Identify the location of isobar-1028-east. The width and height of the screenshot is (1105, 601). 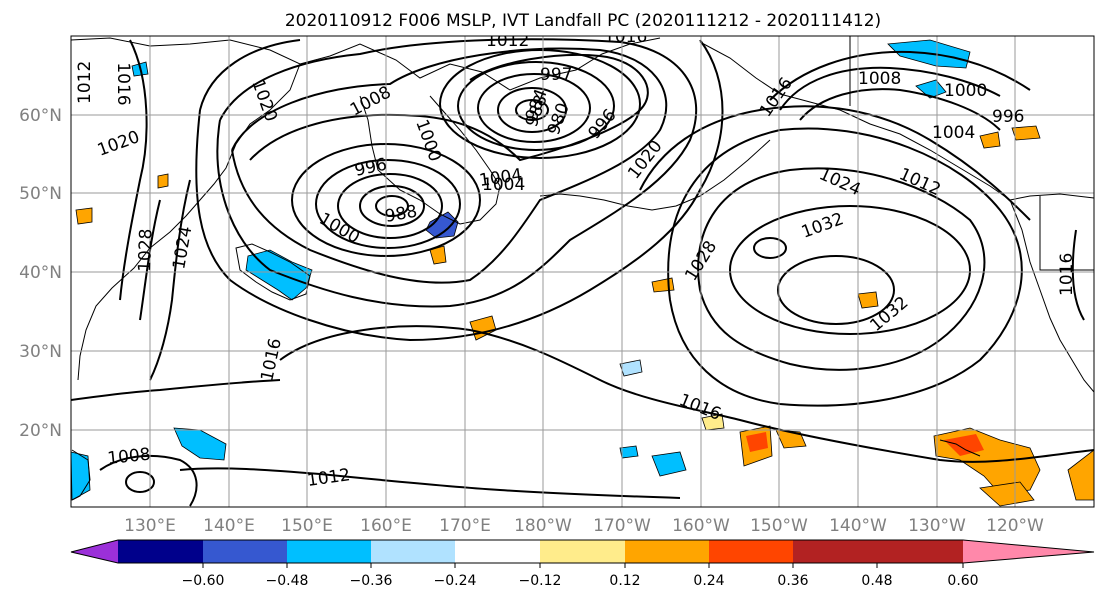
(841, 269).